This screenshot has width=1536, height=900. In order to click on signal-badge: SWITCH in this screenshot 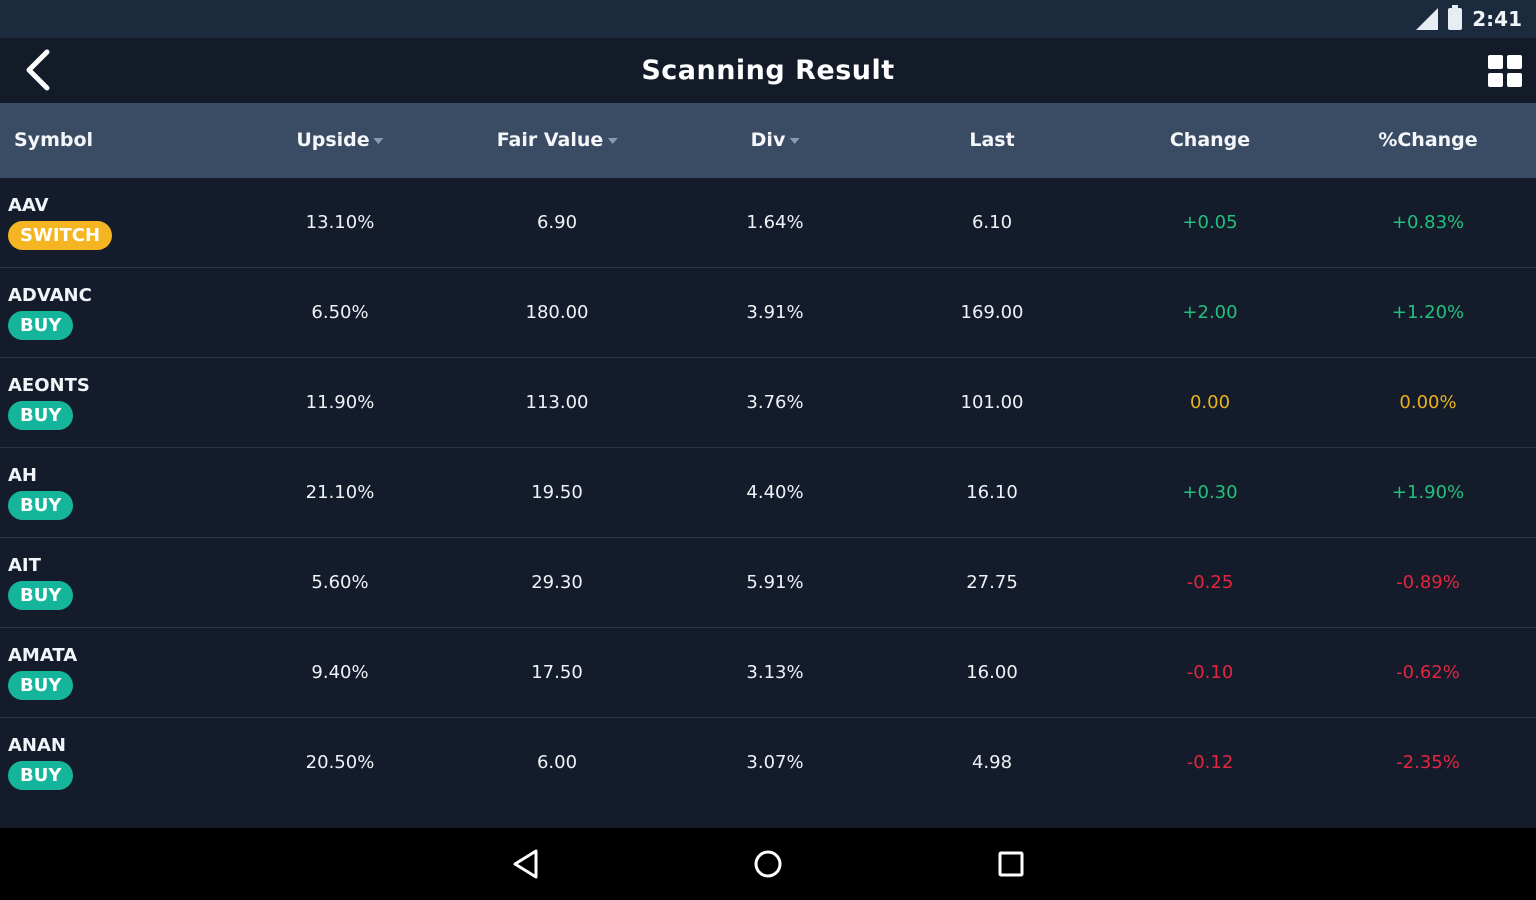, I will do `click(60, 235)`.